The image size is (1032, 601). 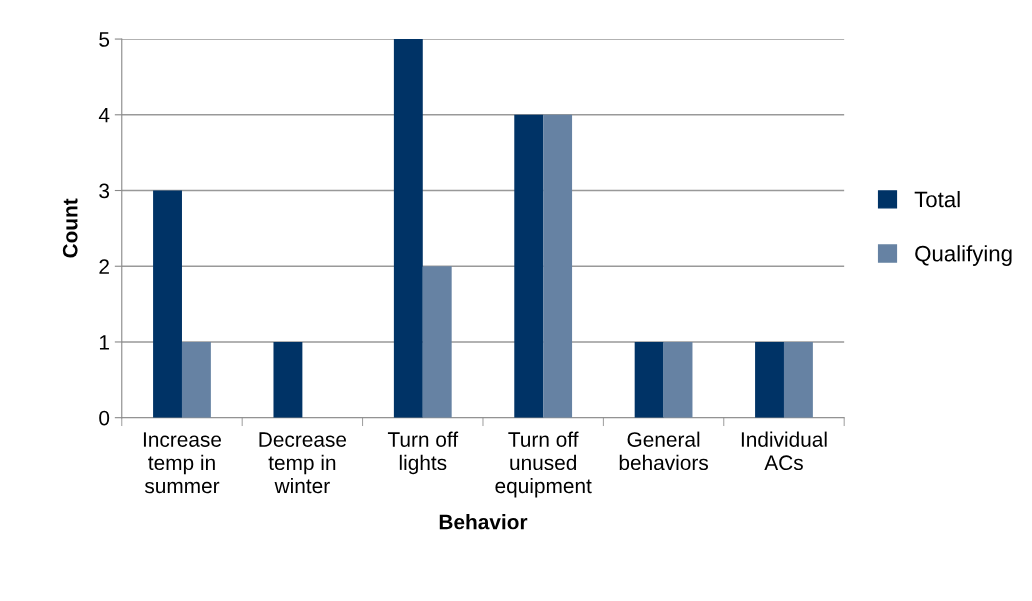 What do you see at coordinates (784, 451) in the screenshot?
I see `x-tick-label: Individual ACs` at bounding box center [784, 451].